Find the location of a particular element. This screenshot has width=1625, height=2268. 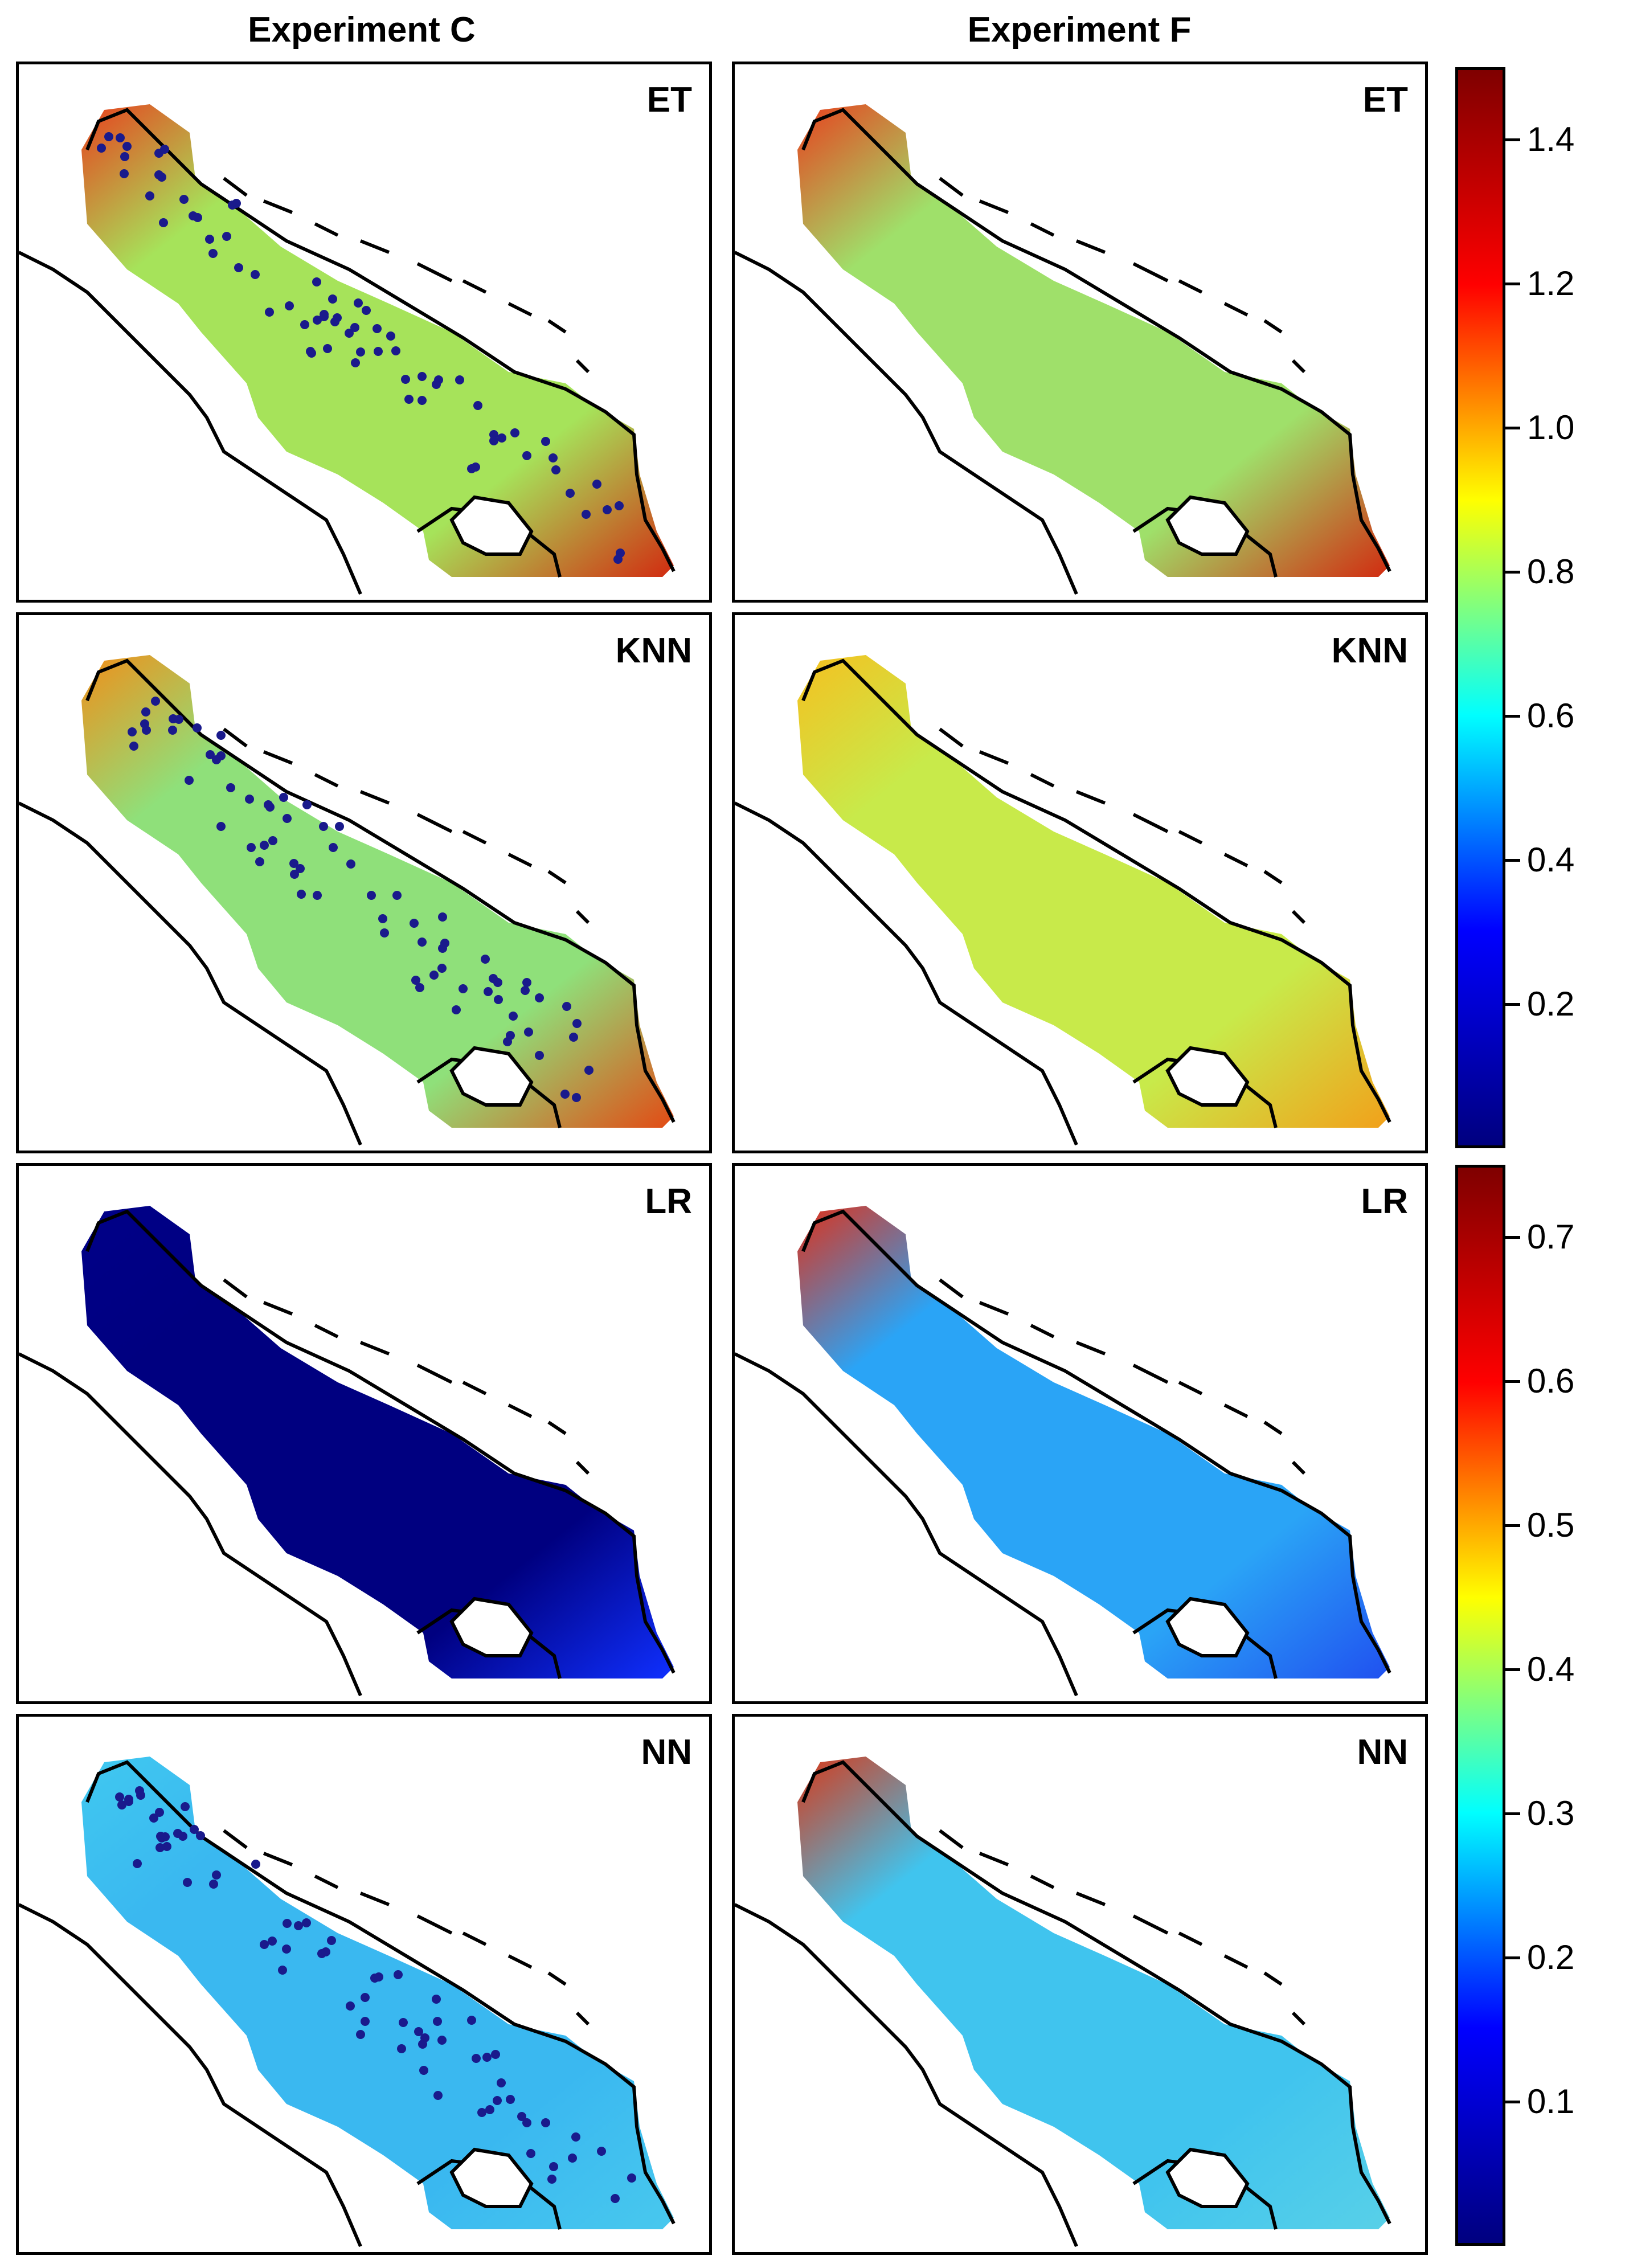

panel-experiment-c-et: ET is located at coordinates (364, 332).